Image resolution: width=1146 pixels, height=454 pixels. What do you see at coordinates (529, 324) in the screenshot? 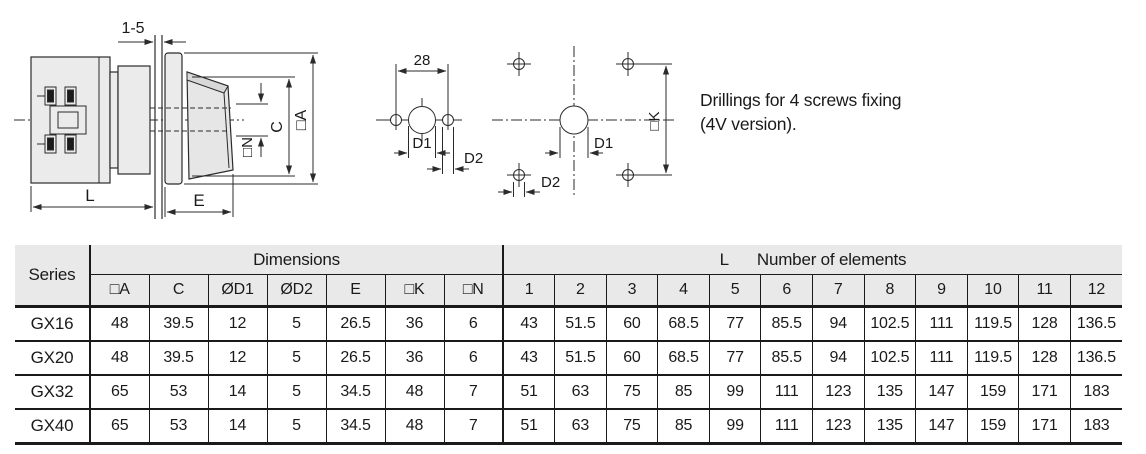
I see `element-length-cell: 43` at bounding box center [529, 324].